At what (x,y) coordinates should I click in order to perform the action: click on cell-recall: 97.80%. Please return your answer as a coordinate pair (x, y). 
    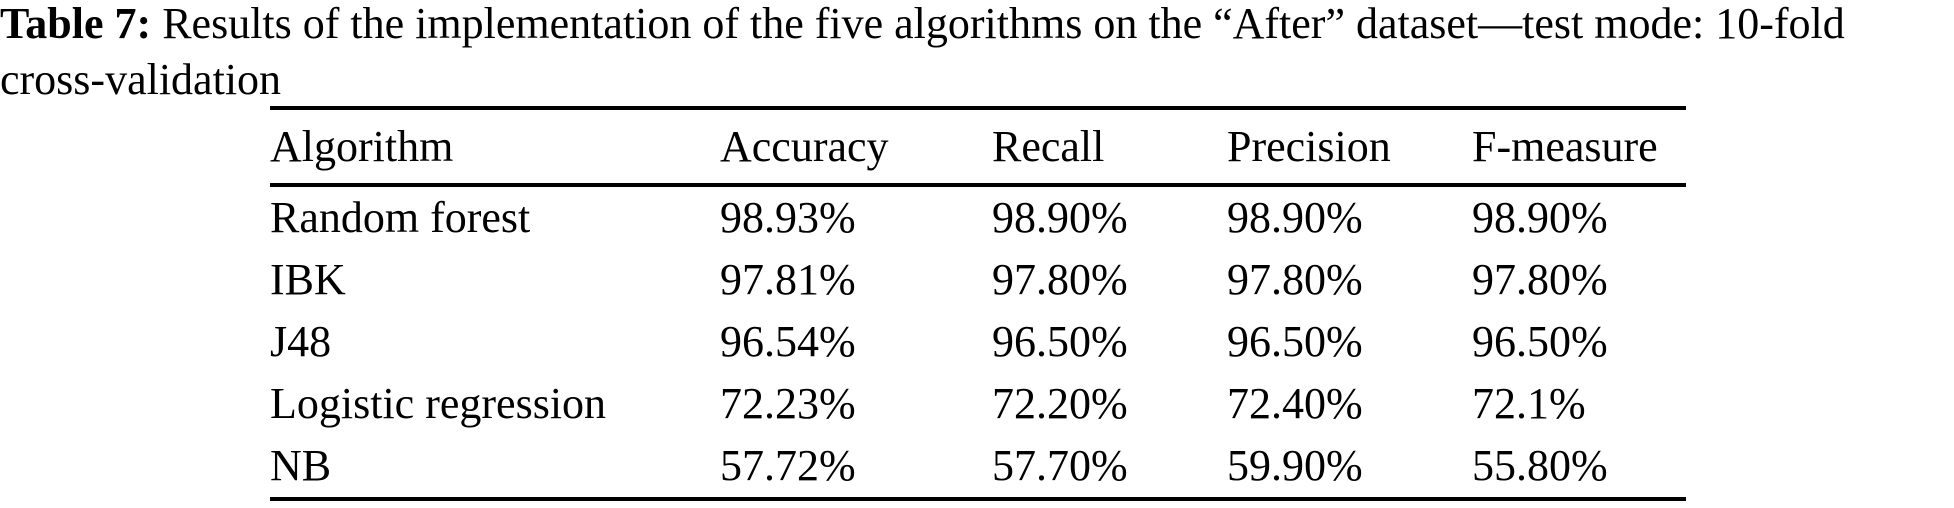
    Looking at the image, I should click on (1060, 279).